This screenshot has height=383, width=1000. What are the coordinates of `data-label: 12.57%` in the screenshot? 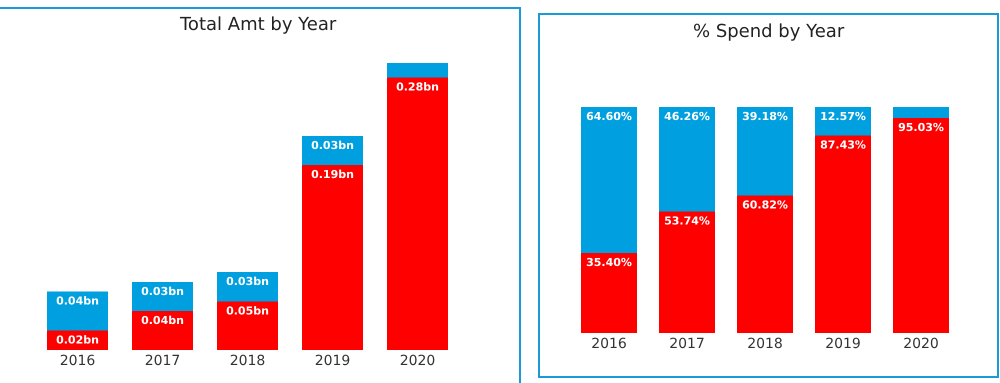 It's located at (843, 116).